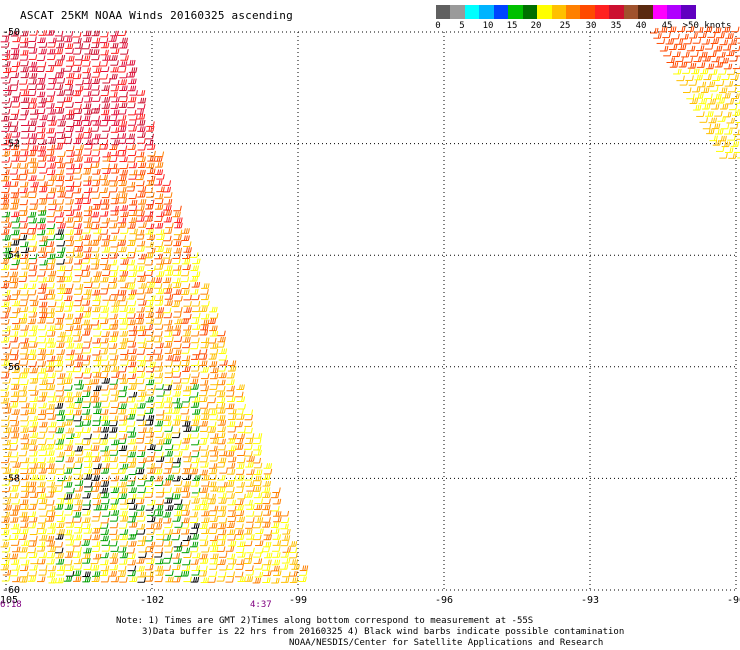 This screenshot has height=650, width=740. What do you see at coordinates (530, 12) in the screenshot?
I see `legend-swatch` at bounding box center [530, 12].